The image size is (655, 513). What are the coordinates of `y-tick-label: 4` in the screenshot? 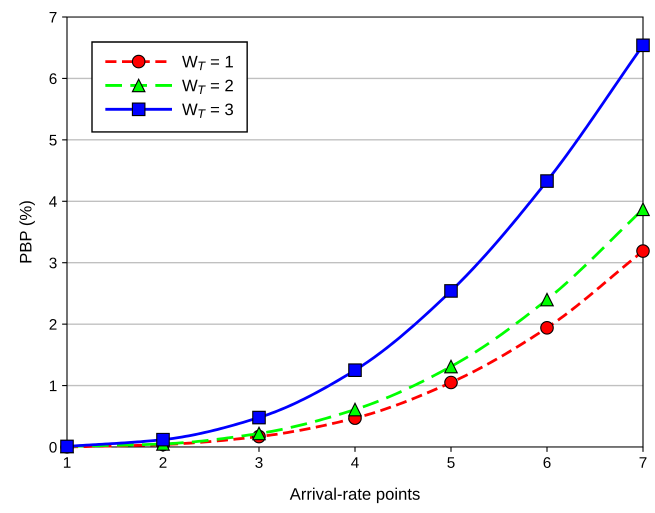 It's located at (53, 201).